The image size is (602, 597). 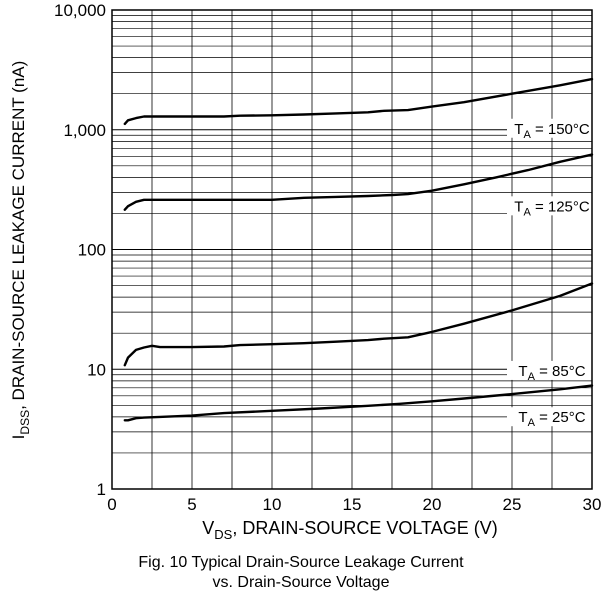 I want to click on x-tick-label: 15, so click(x=352, y=504).